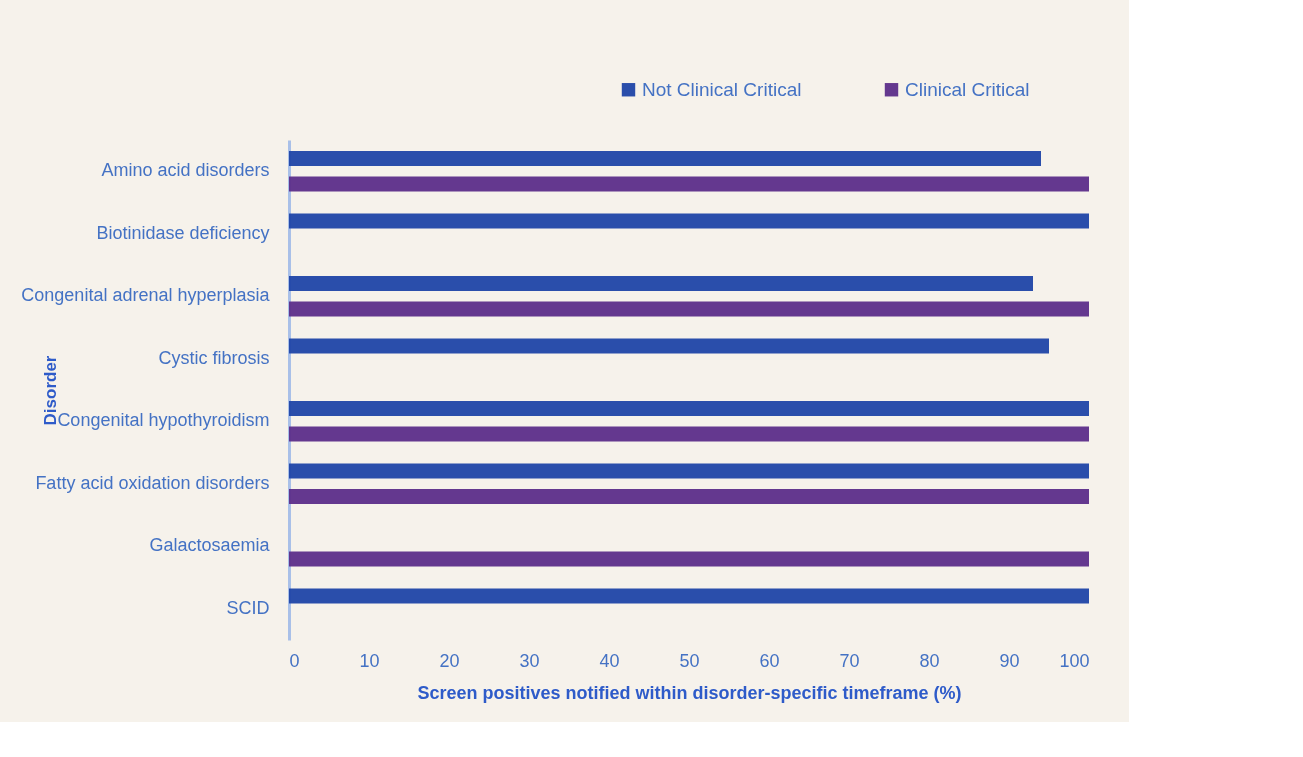 The image size is (1303, 757). What do you see at coordinates (163, 420) in the screenshot?
I see `y-tick-label: Congenital hypothyroidism` at bounding box center [163, 420].